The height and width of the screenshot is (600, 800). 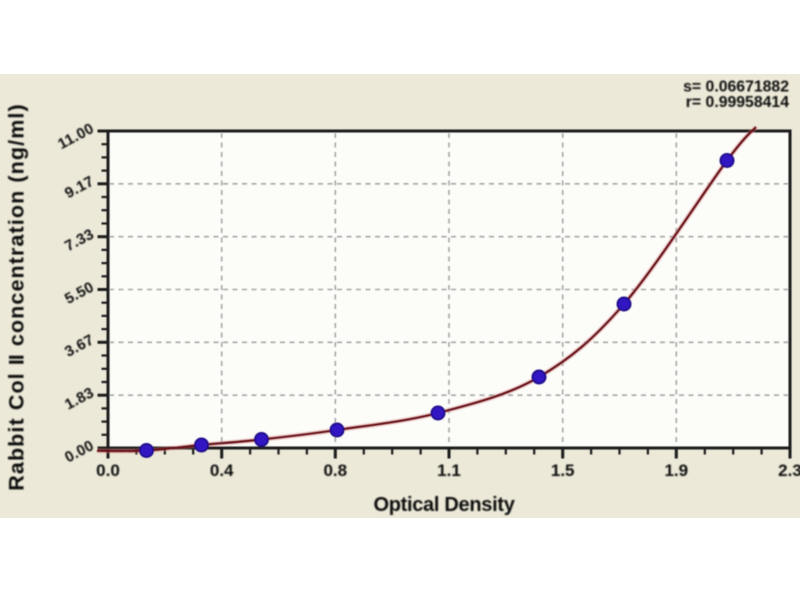 What do you see at coordinates (222, 470) in the screenshot?
I see `svg-text: 0.4` at bounding box center [222, 470].